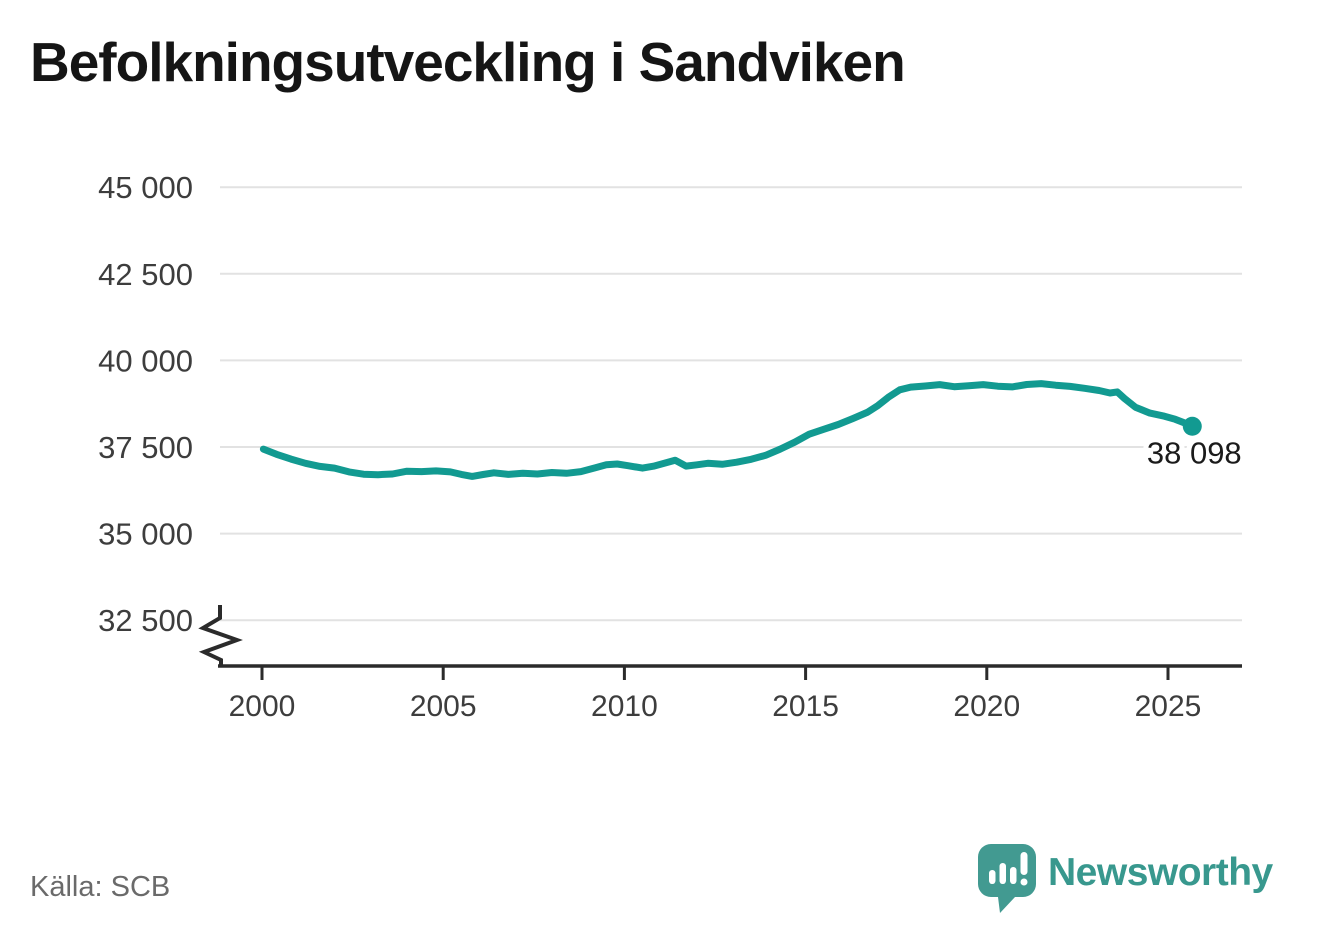 Image resolution: width=1322 pixels, height=939 pixels. I want to click on x-axis-tick-label: 2025, so click(1168, 706).